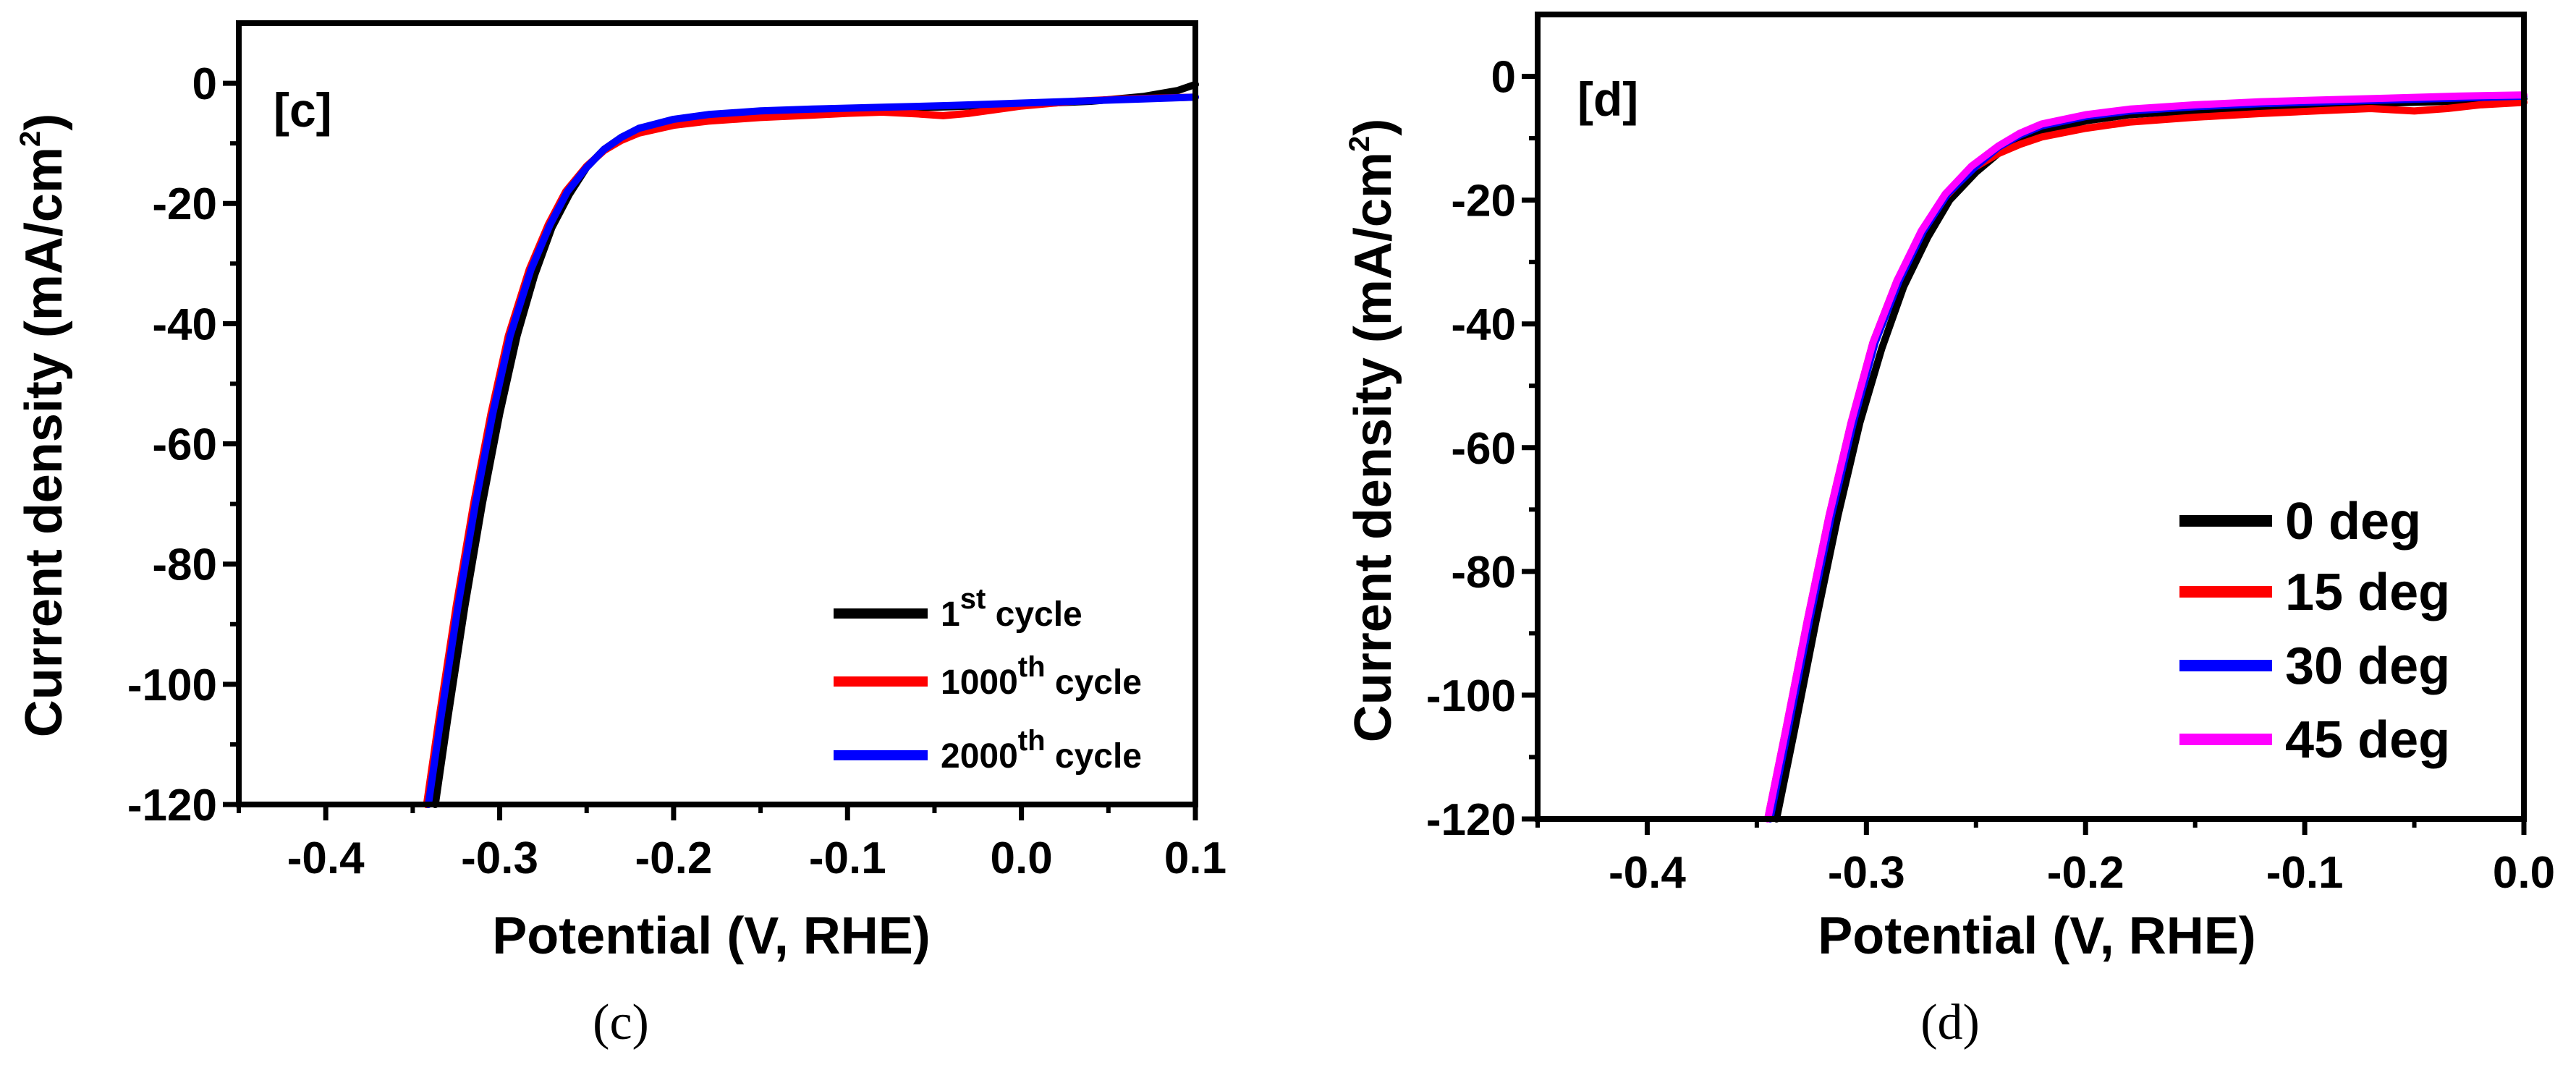 The height and width of the screenshot is (1070, 2576). Describe the element at coordinates (1041, 676) in the screenshot. I see `legend-label-1000th-cycle: 1000th cycle` at that location.